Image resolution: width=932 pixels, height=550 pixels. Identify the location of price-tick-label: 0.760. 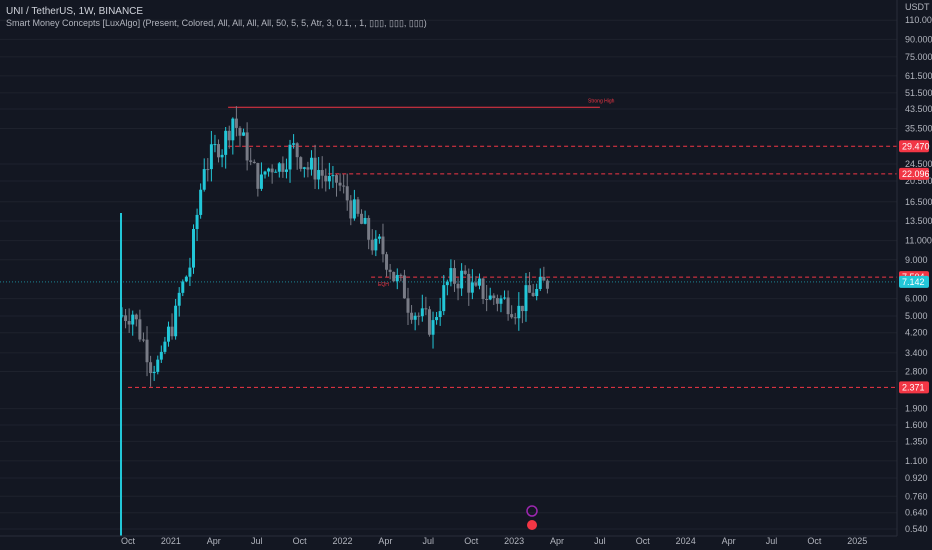
(916, 496).